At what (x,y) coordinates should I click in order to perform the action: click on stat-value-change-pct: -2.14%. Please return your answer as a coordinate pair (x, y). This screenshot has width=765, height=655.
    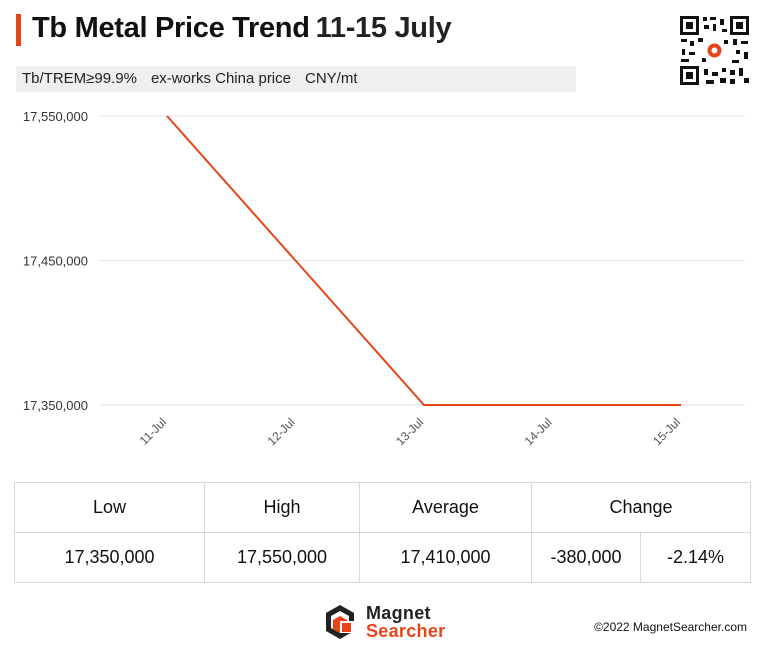
    Looking at the image, I should click on (695, 557).